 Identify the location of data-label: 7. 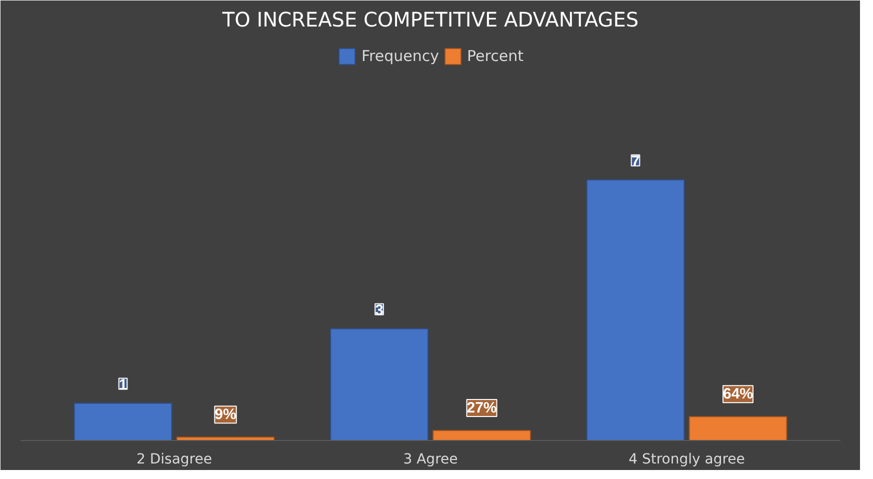
(635, 161).